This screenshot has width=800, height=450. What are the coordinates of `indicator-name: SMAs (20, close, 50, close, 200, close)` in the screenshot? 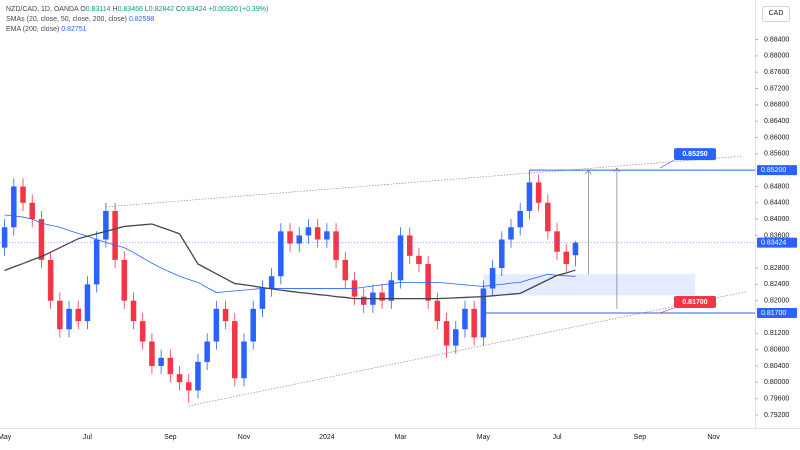 It's located at (66, 19).